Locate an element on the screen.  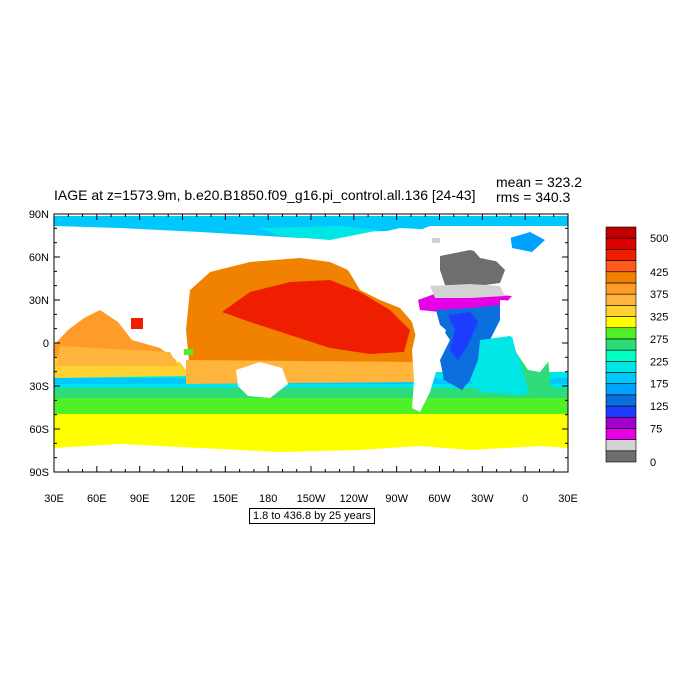
lon-tick-label: 90E is located at coordinates (140, 499).